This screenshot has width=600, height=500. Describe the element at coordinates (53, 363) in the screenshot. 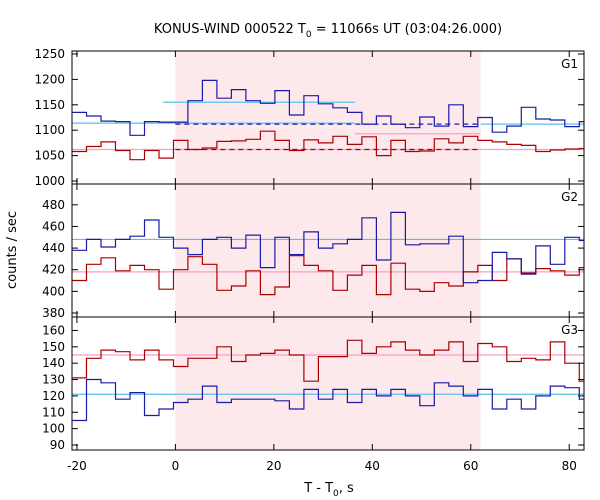

I see `y-tick-label: 140` at that location.